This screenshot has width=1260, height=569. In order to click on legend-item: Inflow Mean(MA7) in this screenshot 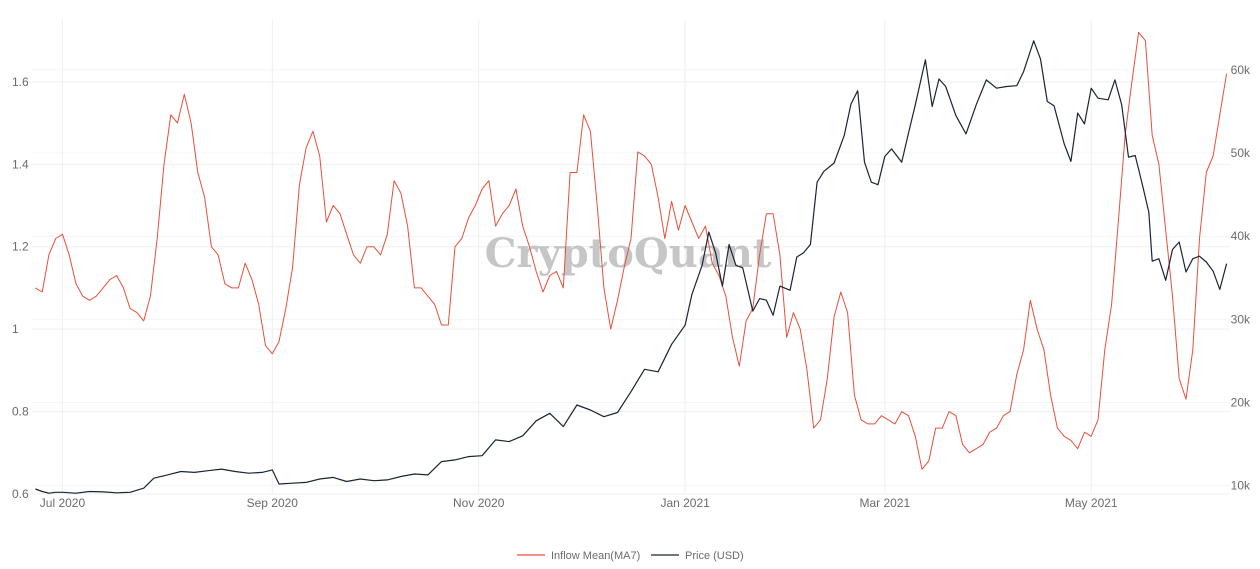, I will do `click(578, 556)`.